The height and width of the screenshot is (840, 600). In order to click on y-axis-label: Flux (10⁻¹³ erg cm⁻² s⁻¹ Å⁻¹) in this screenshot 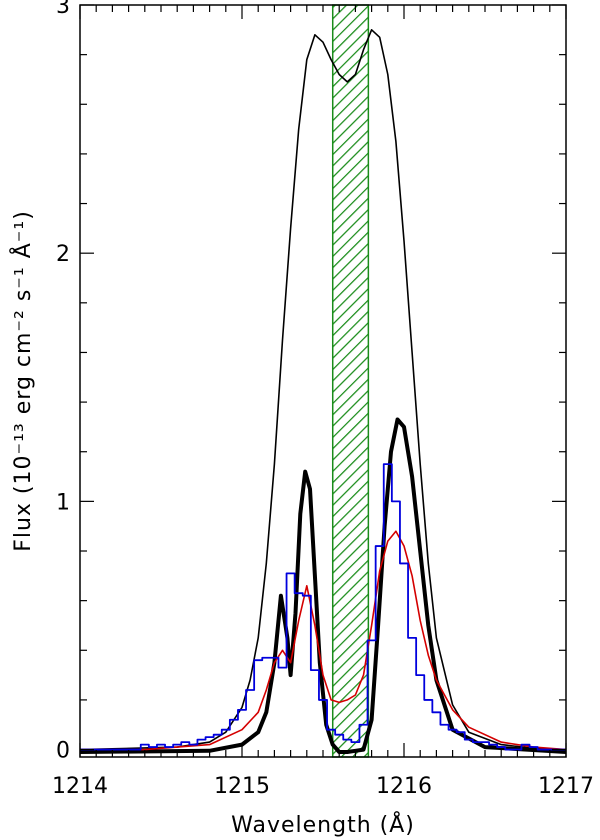, I will do `click(22, 381)`.